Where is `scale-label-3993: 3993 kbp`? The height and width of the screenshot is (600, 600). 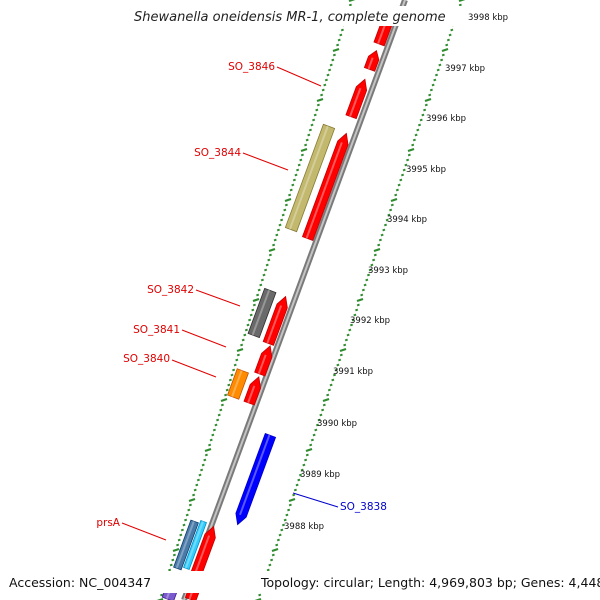 scale-label-3993: 3993 kbp is located at coordinates (388, 271).